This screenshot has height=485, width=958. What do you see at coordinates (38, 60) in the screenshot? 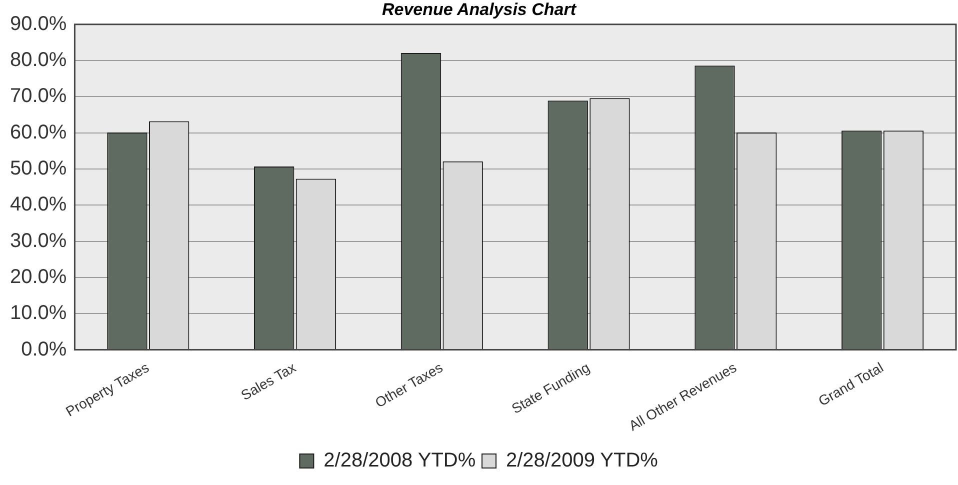
I see `y-tick-label: 80.0%` at bounding box center [38, 60].